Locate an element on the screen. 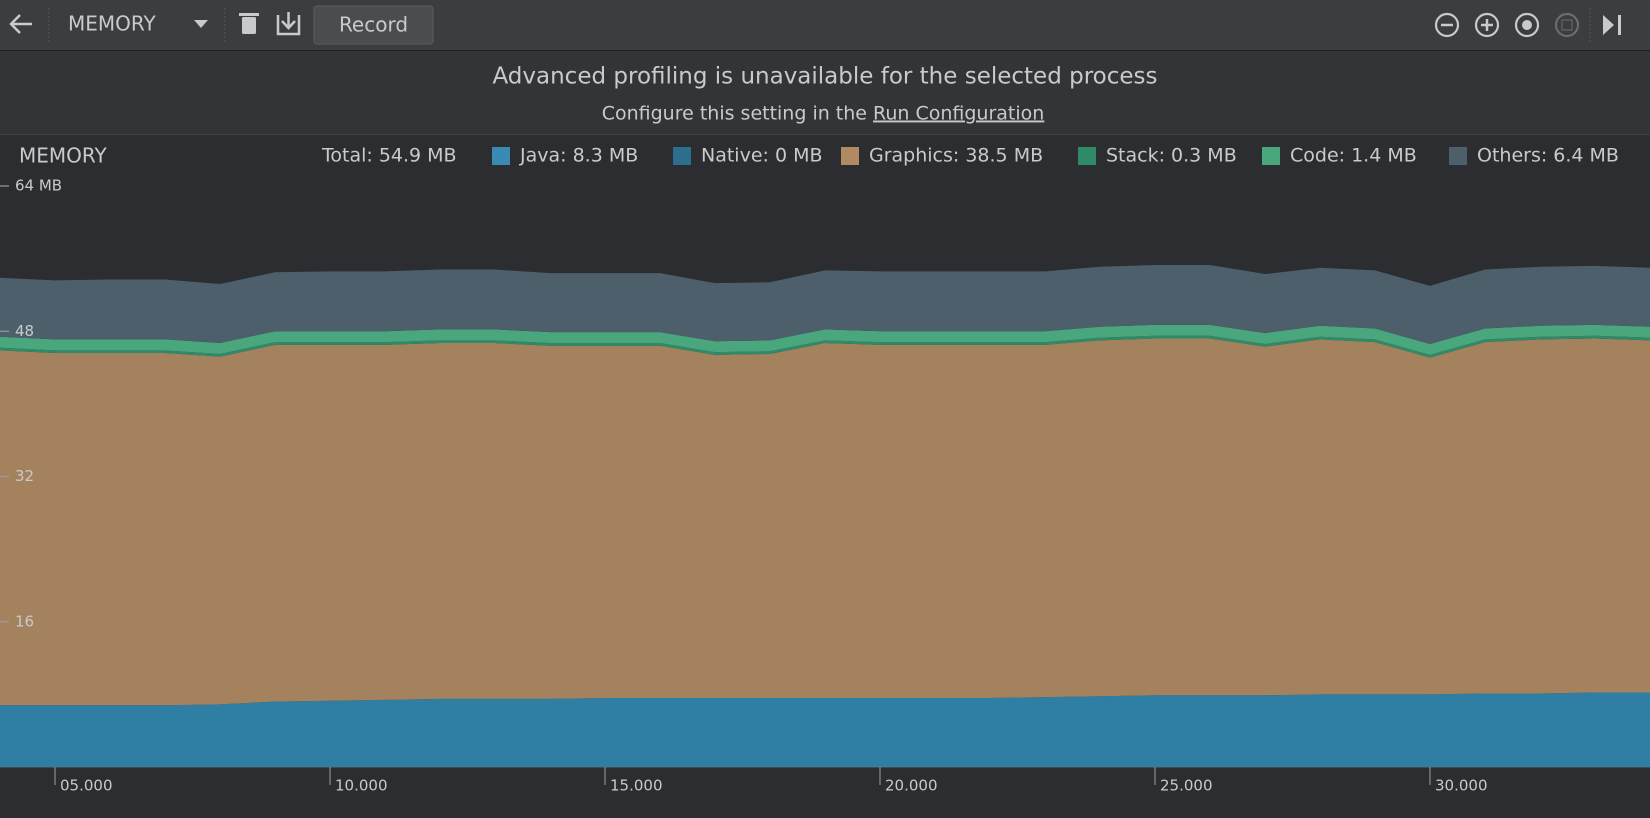  x-tick-label: 15.000 is located at coordinates (636, 786).